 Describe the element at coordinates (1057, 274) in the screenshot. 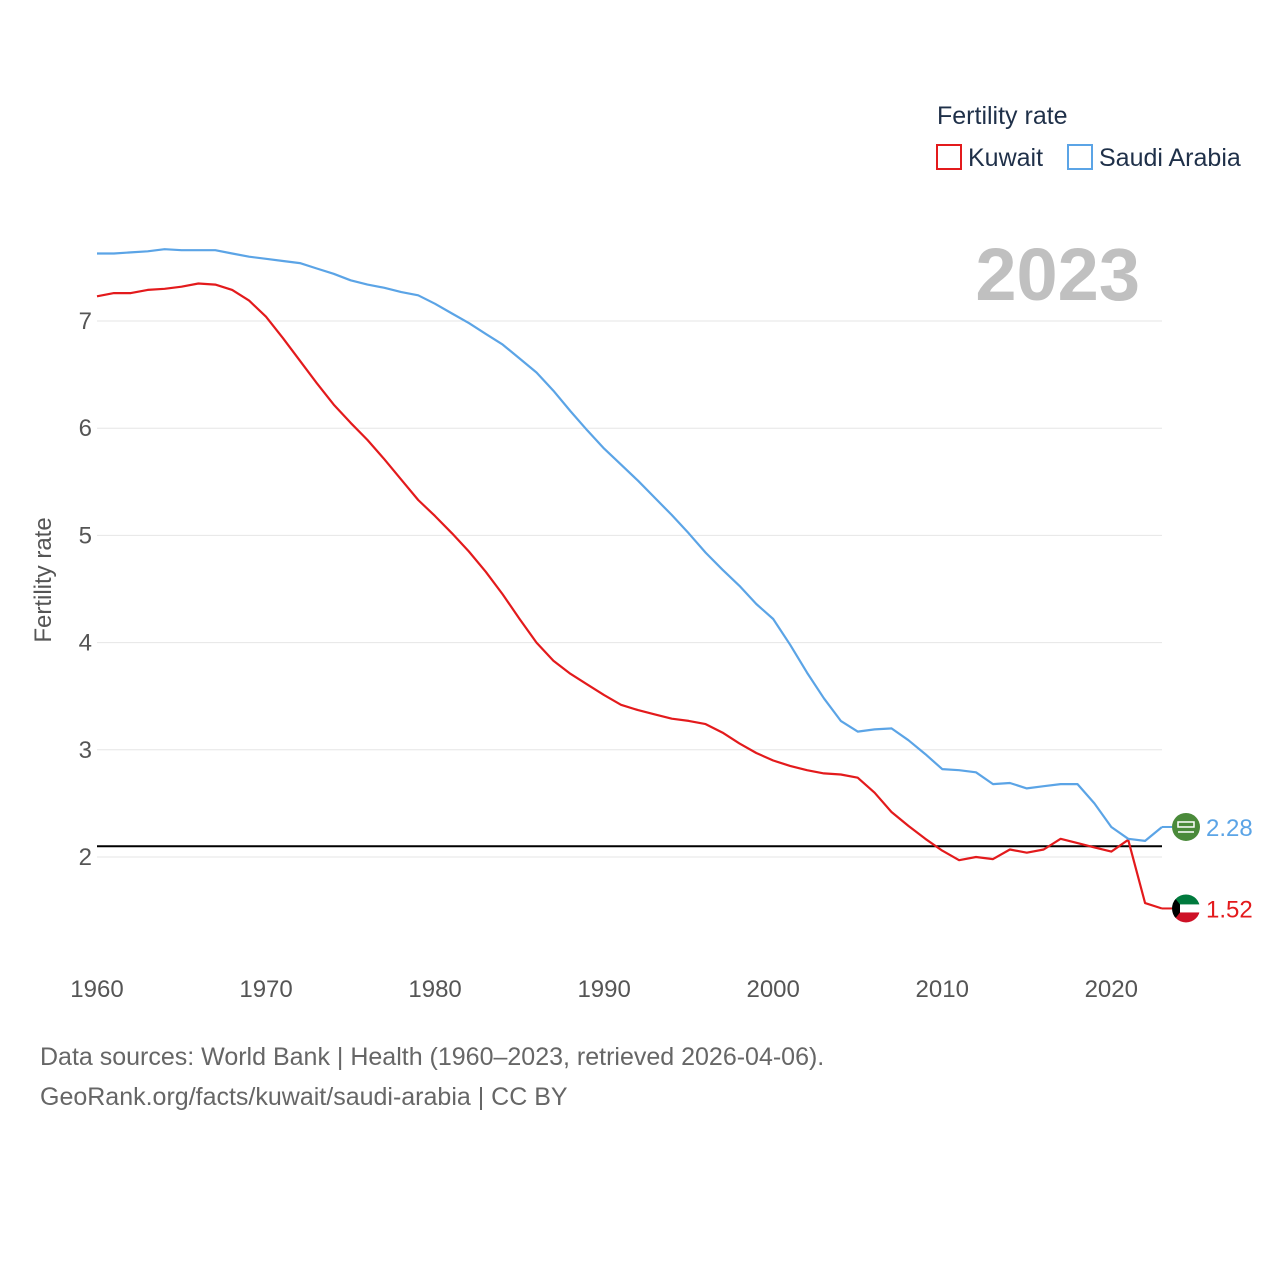

I see `year-watermark: 2023` at that location.